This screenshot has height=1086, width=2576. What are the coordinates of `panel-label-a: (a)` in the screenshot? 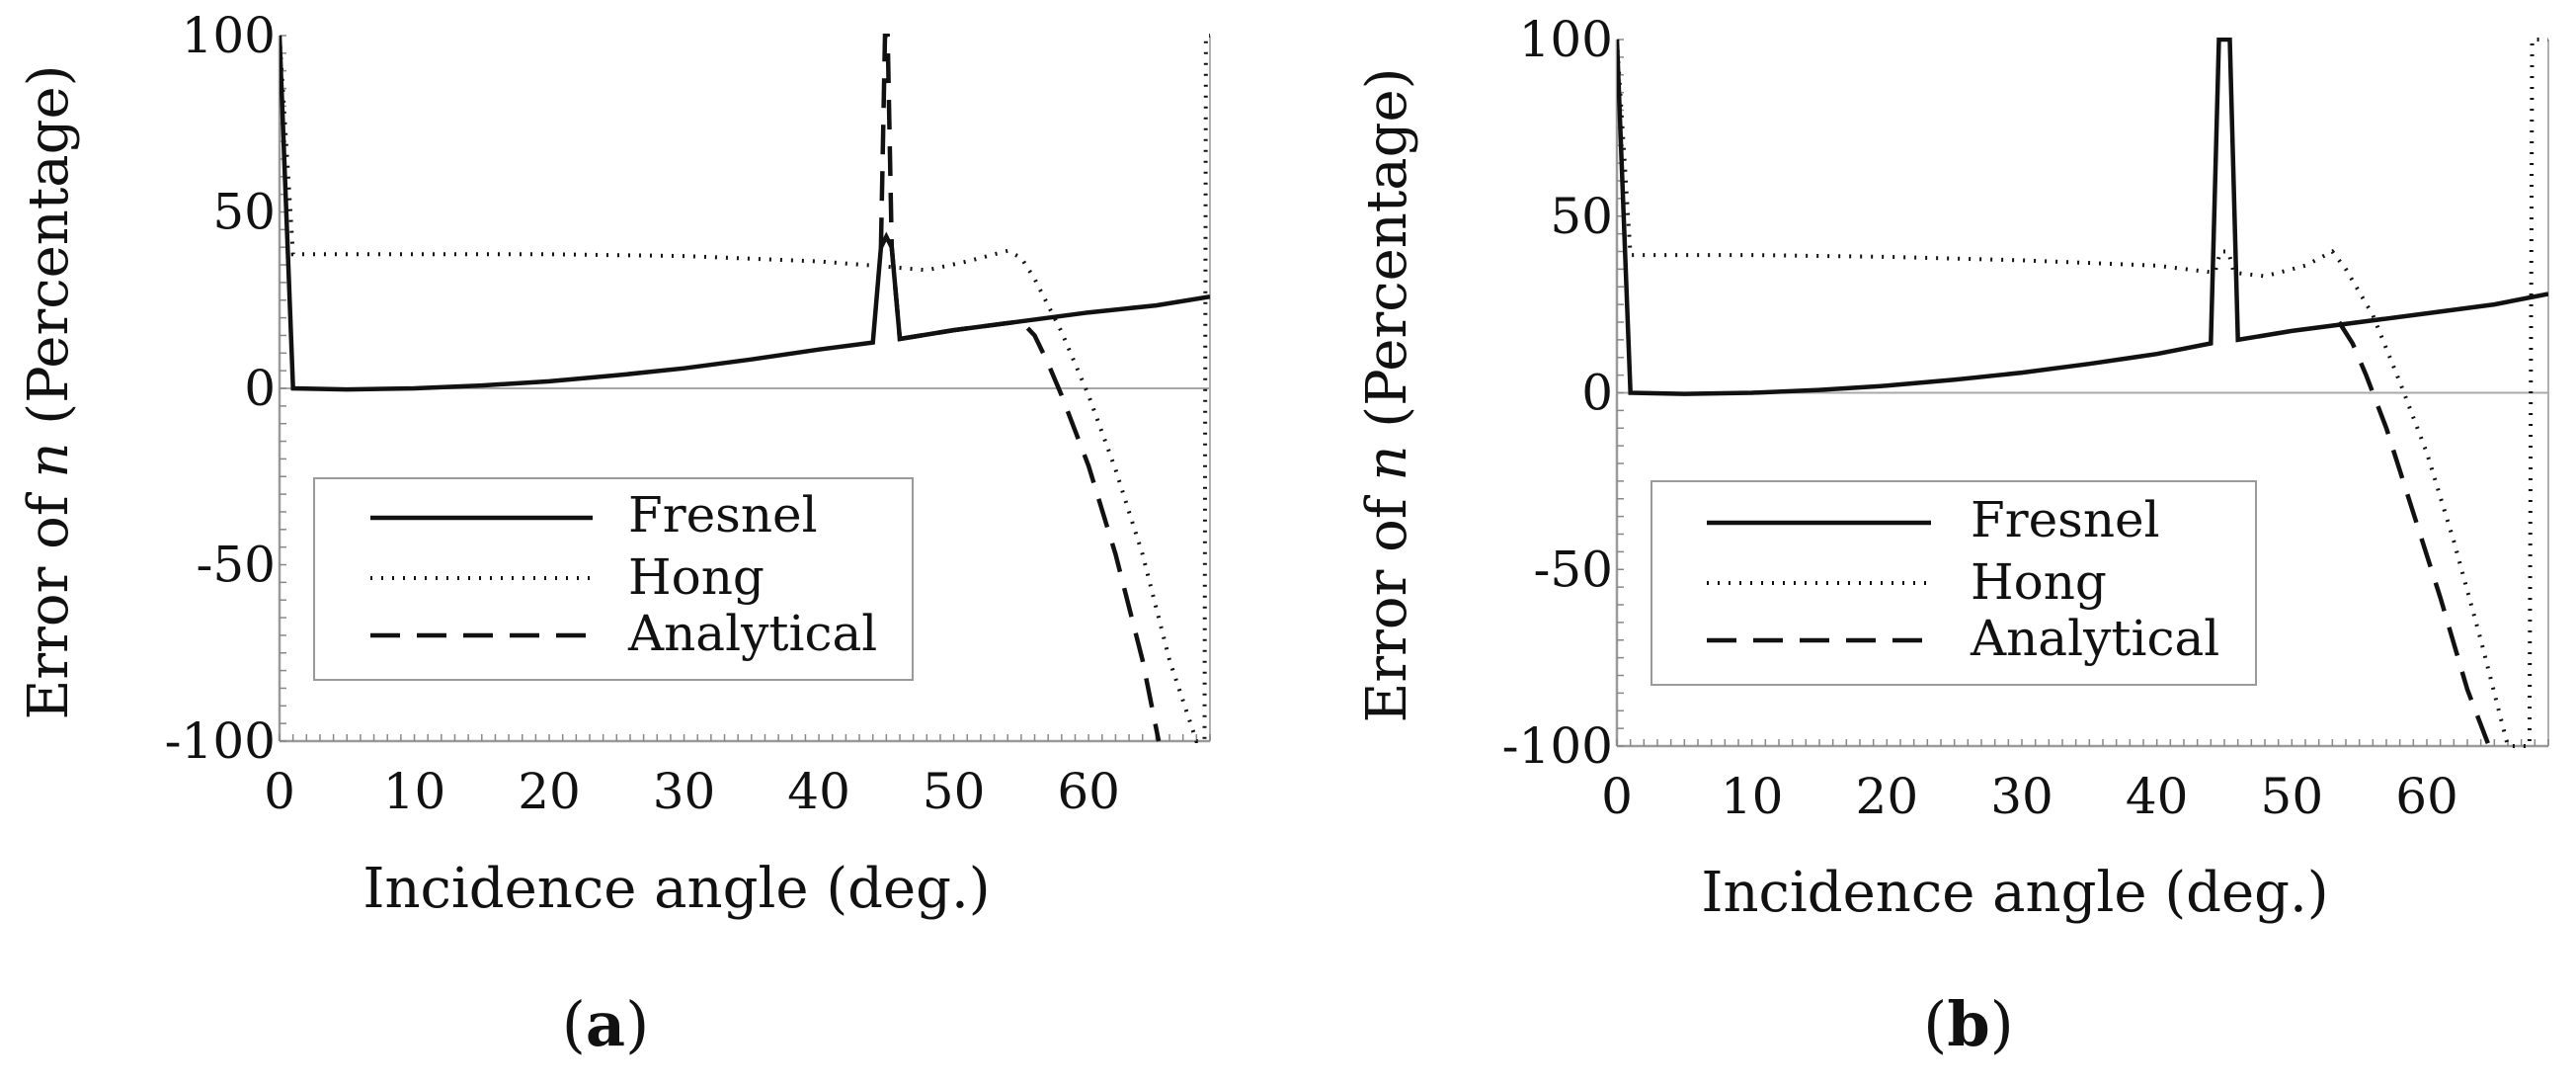 It's located at (606, 1024).